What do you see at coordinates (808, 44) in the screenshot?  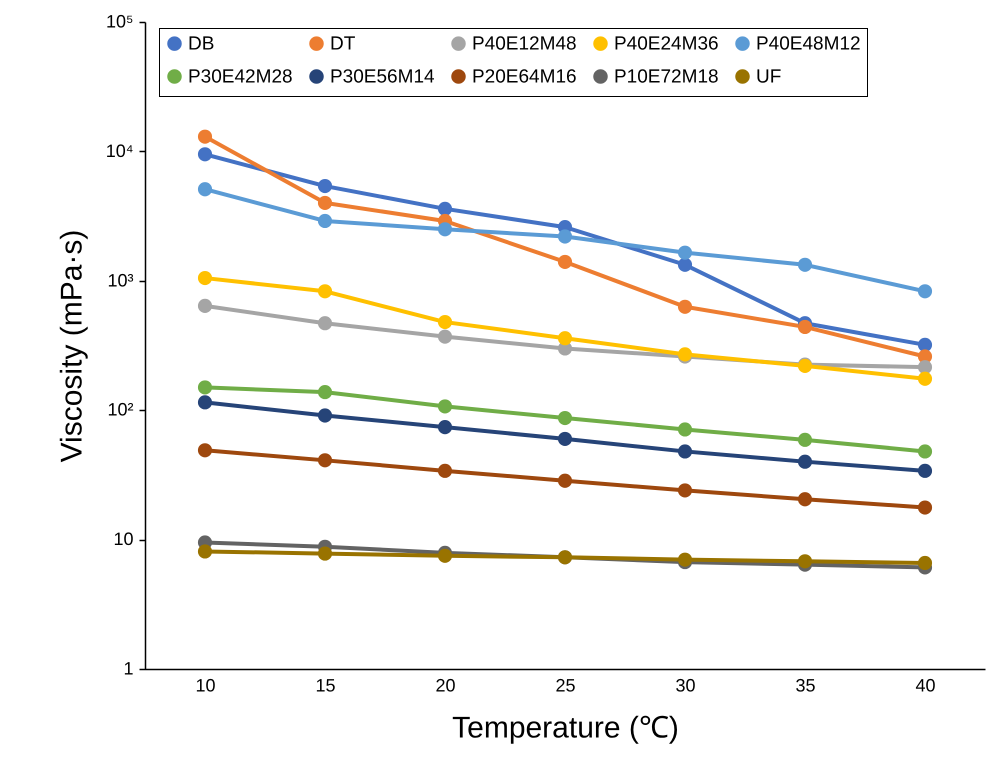 I see `legend-label: P40E48M12` at bounding box center [808, 44].